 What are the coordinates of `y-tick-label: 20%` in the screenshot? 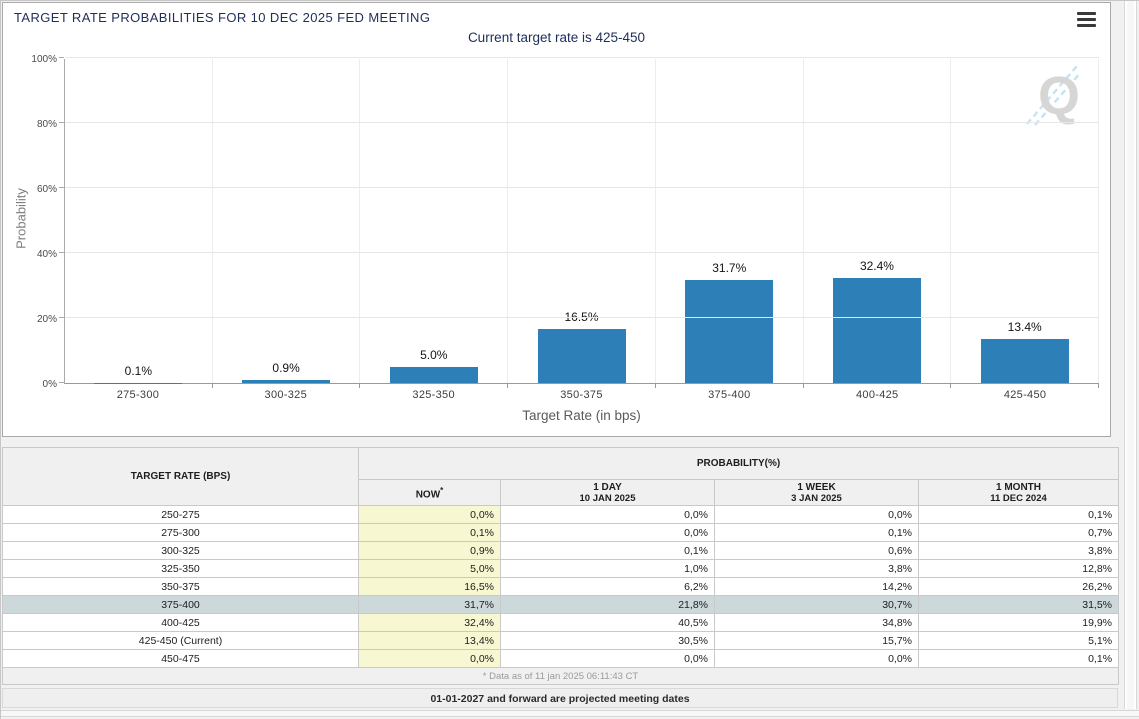 It's located at (46, 319).